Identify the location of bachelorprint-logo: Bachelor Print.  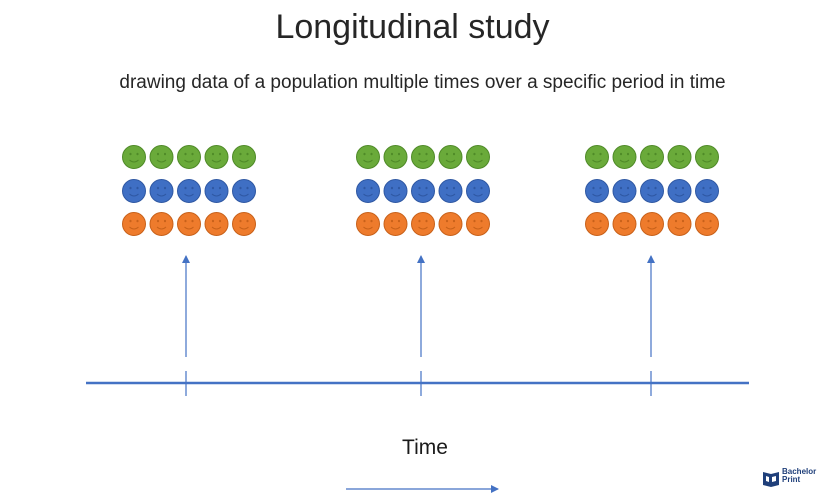
(792, 479).